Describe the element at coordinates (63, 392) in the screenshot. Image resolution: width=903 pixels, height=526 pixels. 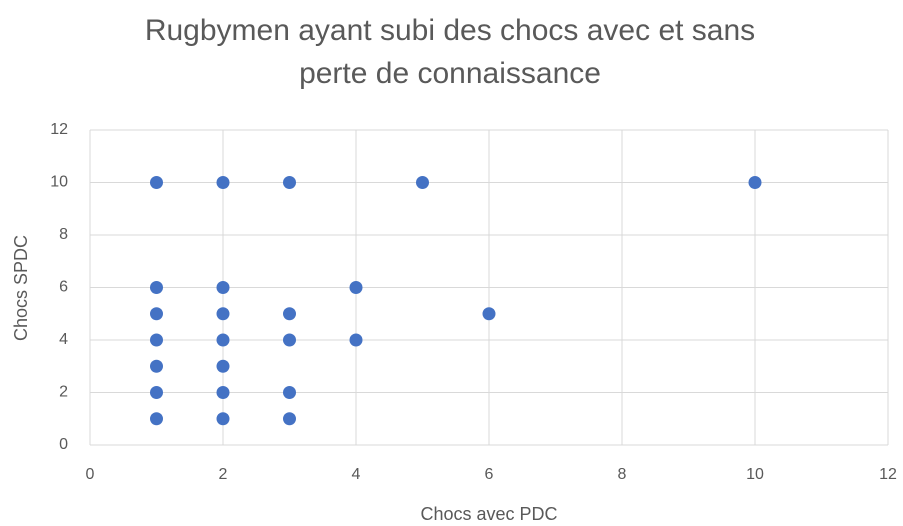
I see `y-tick-label: 2` at that location.